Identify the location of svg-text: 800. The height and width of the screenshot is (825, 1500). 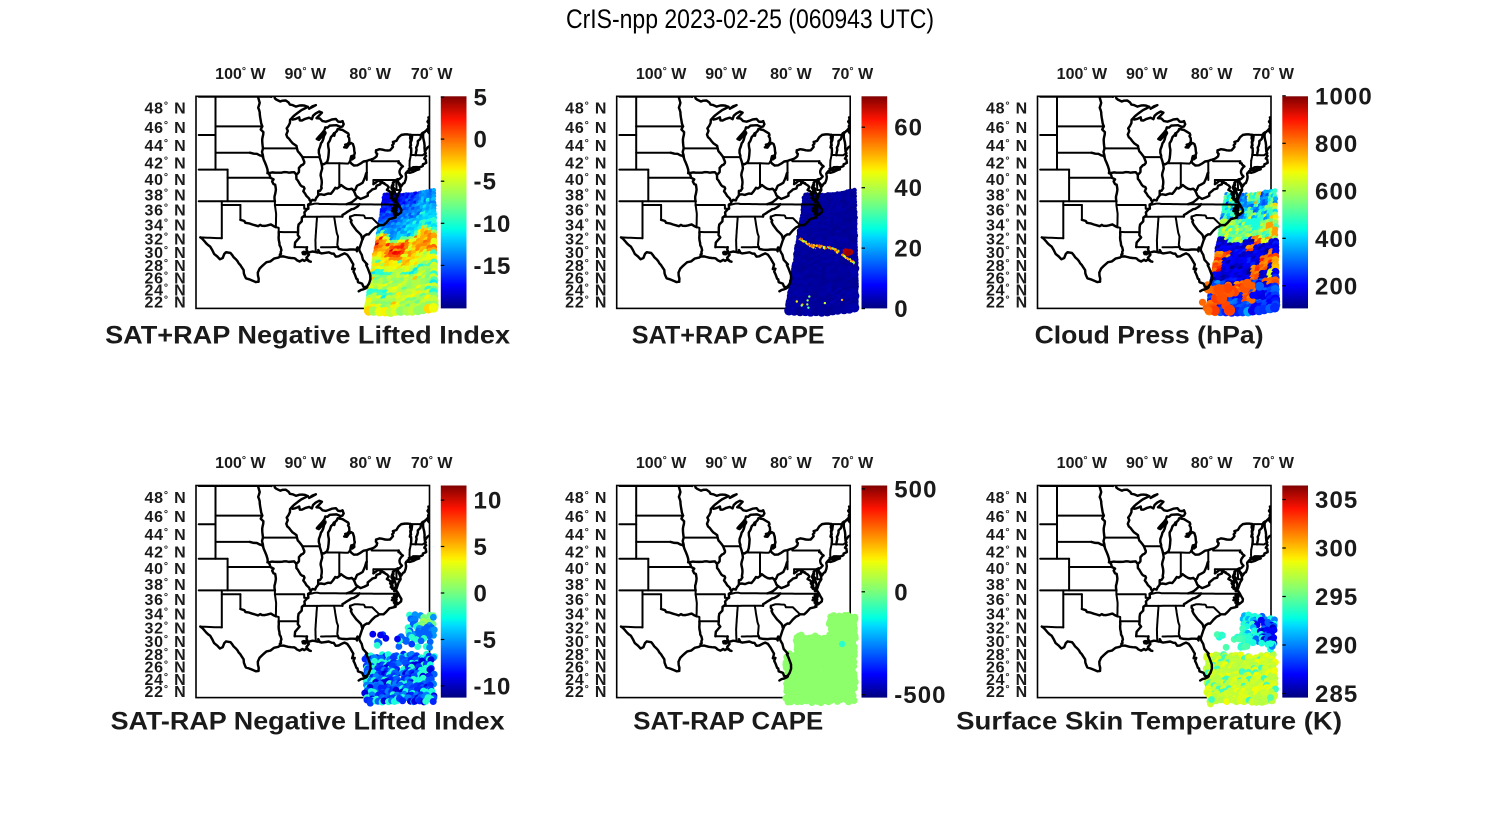
(1336, 144).